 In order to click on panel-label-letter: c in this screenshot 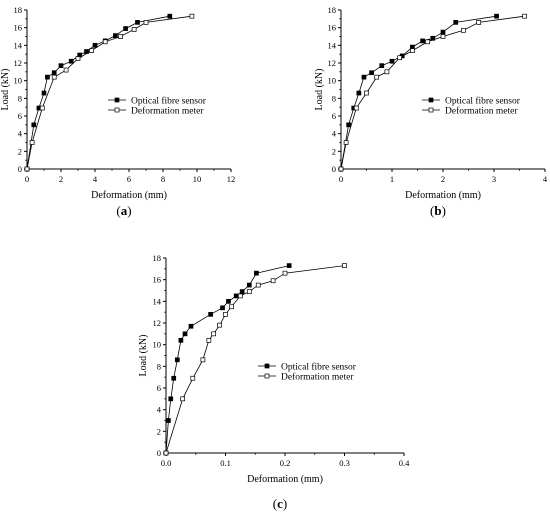, I will do `click(280, 503)`.